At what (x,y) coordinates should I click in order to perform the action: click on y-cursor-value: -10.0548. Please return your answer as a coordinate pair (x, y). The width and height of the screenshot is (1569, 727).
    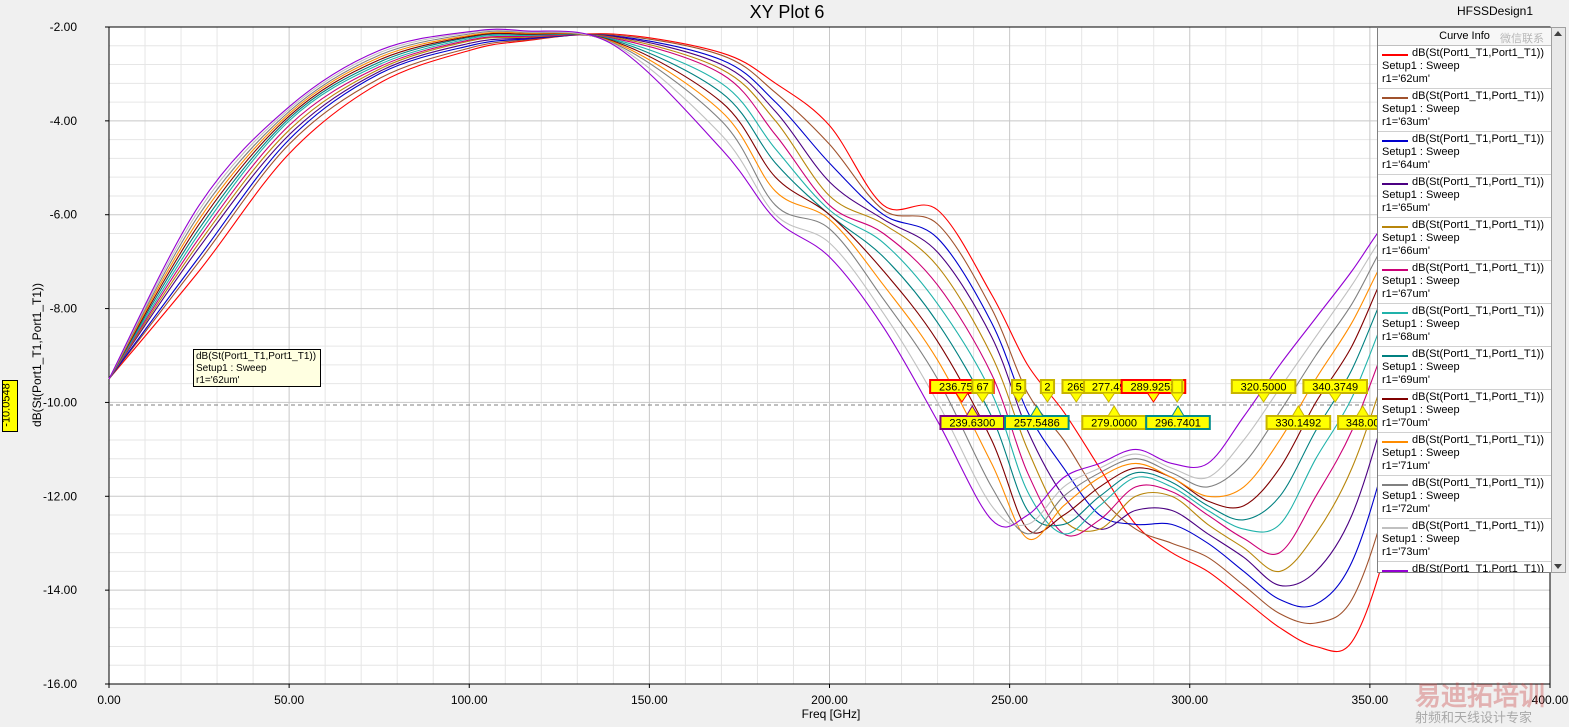
    Looking at the image, I should click on (6, 405).